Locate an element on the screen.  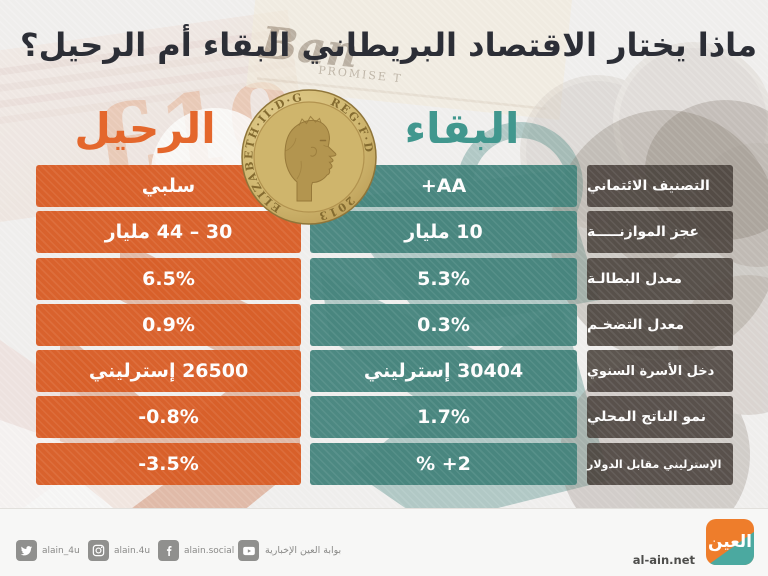
row-label: معدل التضخـم is located at coordinates (660, 325).